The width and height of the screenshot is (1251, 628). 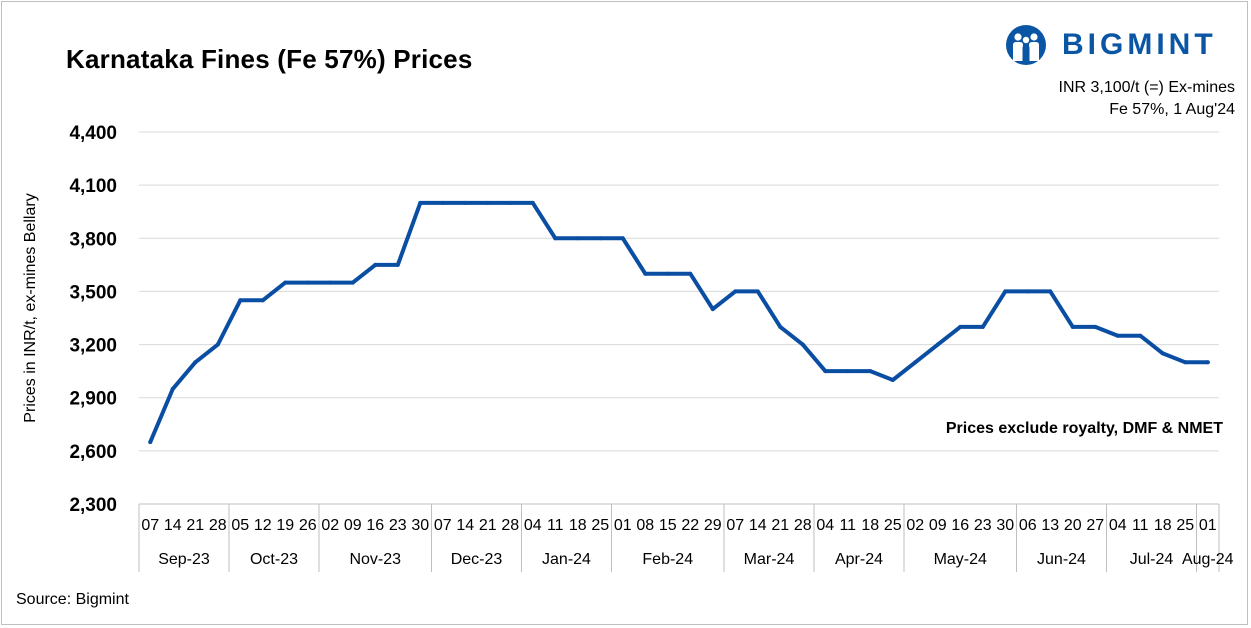 I want to click on x-tick-label: 14, so click(x=758, y=525).